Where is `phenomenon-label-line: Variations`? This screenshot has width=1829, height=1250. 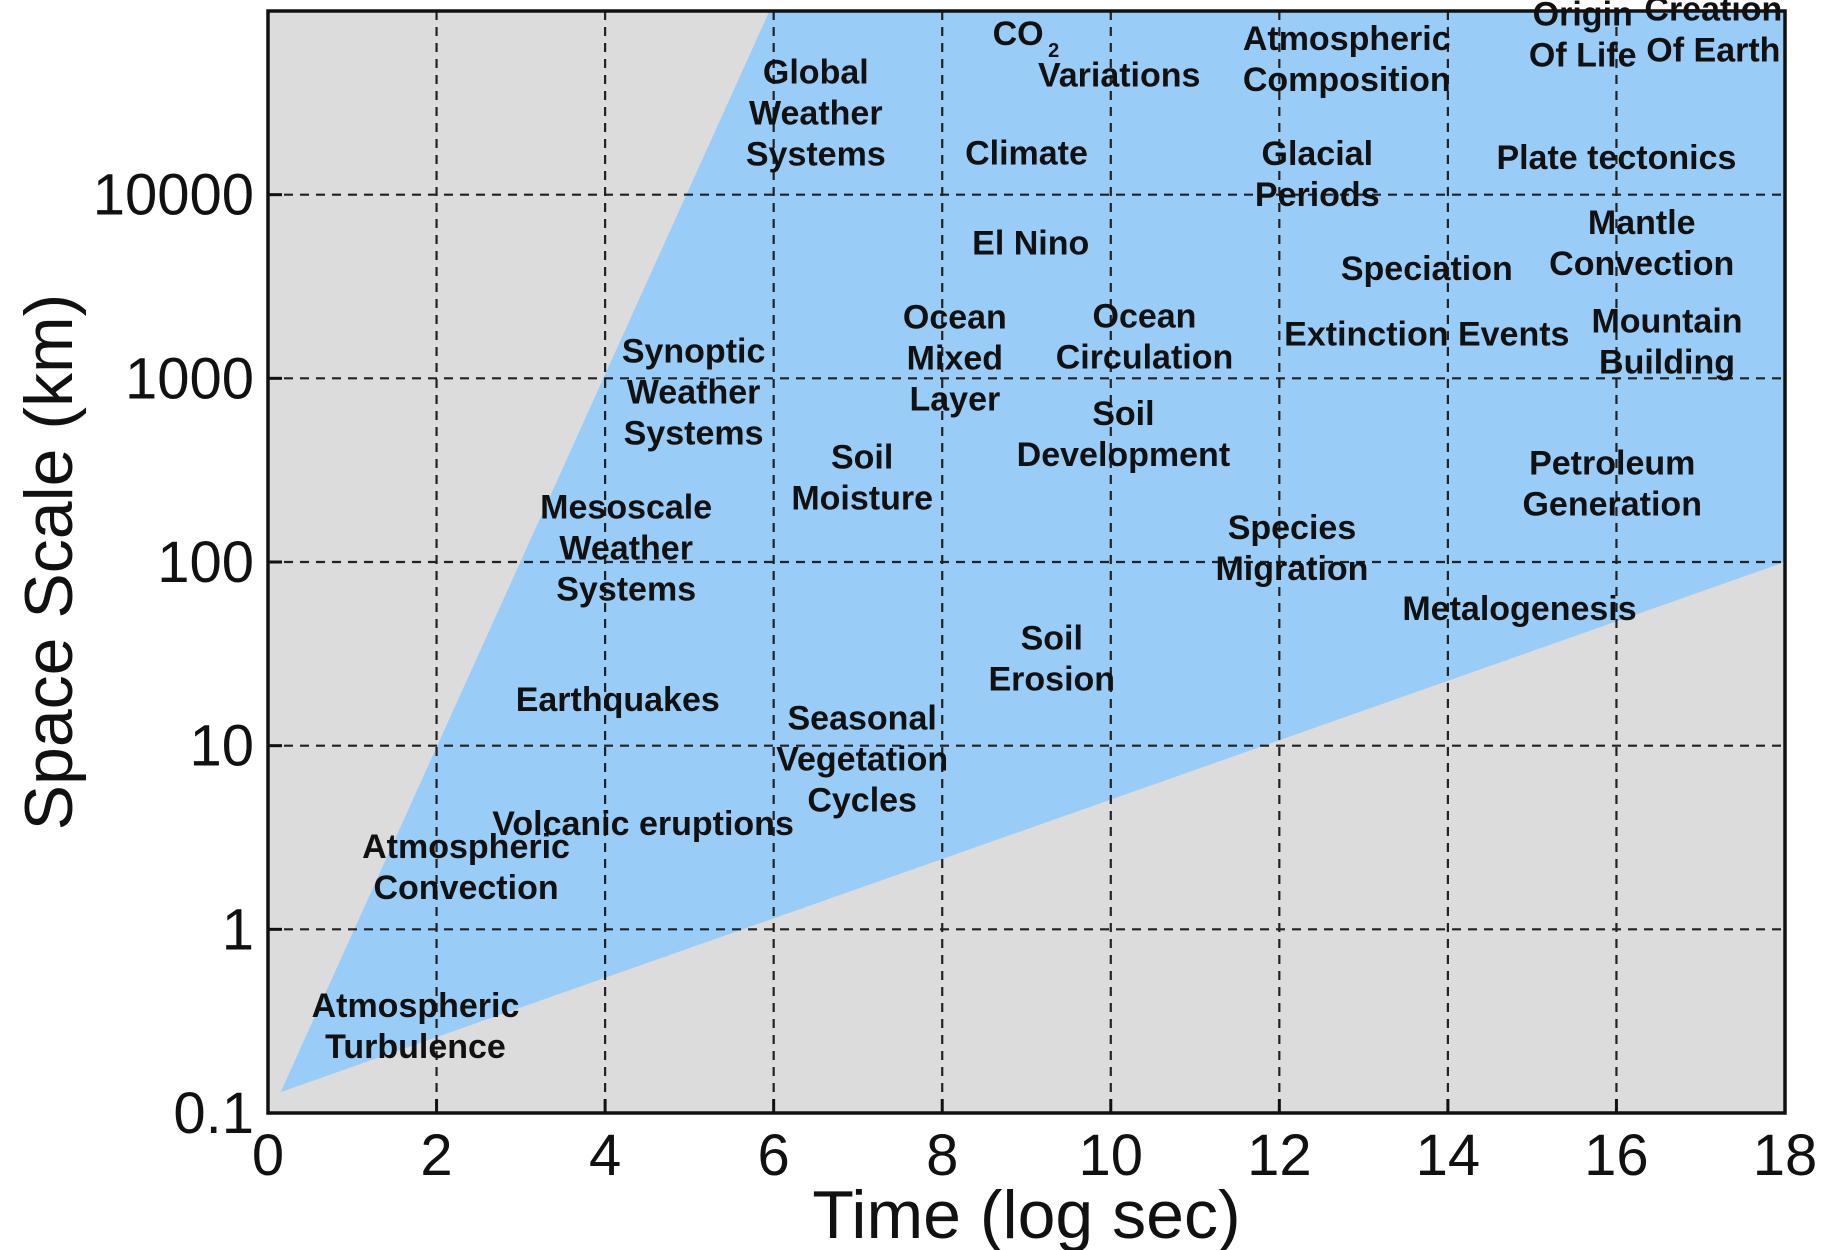
phenomenon-label-line: Variations is located at coordinates (1119, 76).